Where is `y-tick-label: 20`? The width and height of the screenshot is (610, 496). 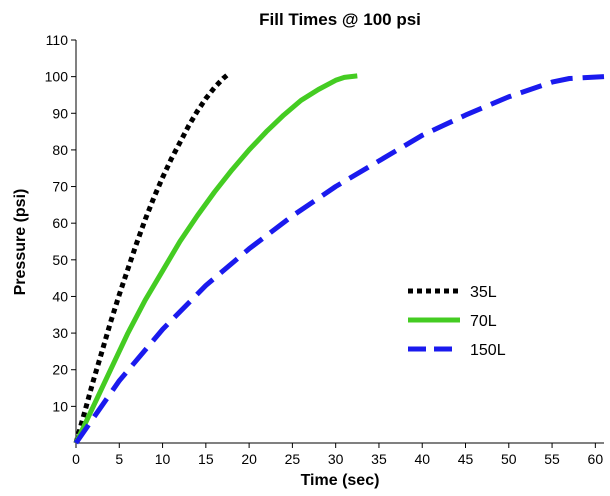 y-tick-label: 20 is located at coordinates (60, 370).